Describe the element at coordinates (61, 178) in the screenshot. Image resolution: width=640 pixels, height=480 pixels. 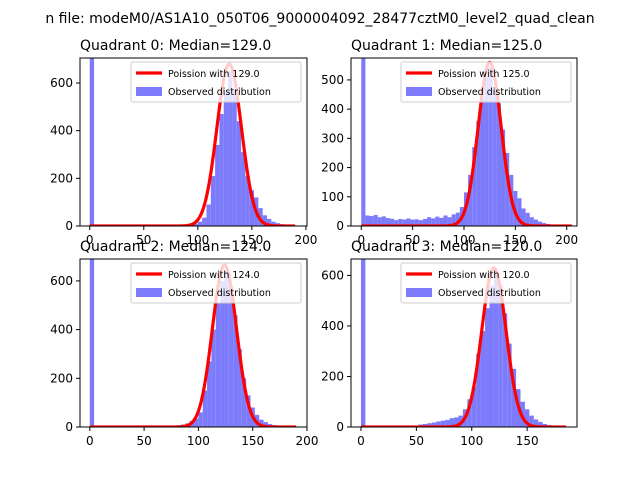
I see `quadrant-0-ytick-label: 200` at that location.